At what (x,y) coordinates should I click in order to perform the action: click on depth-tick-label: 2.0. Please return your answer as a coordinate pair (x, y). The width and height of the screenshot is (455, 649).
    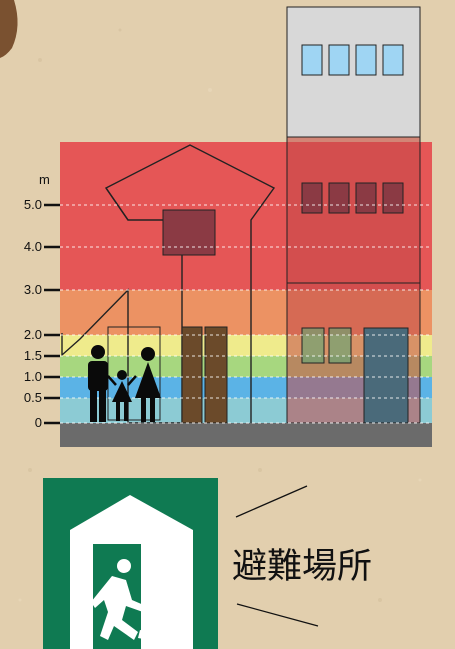
    Looking at the image, I should click on (33, 334).